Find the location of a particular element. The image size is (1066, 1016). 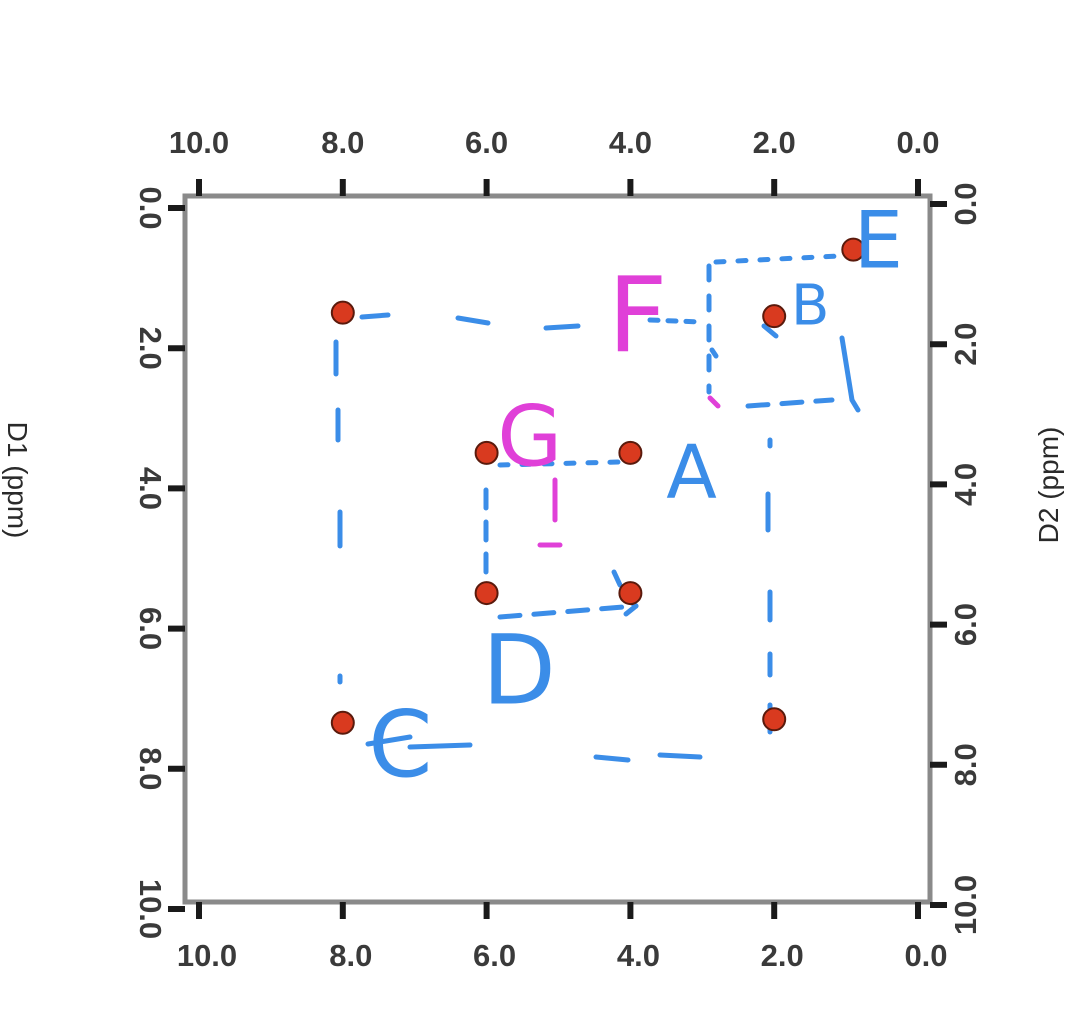

x-tick-label-bottom: 10.0 is located at coordinates (207, 955).